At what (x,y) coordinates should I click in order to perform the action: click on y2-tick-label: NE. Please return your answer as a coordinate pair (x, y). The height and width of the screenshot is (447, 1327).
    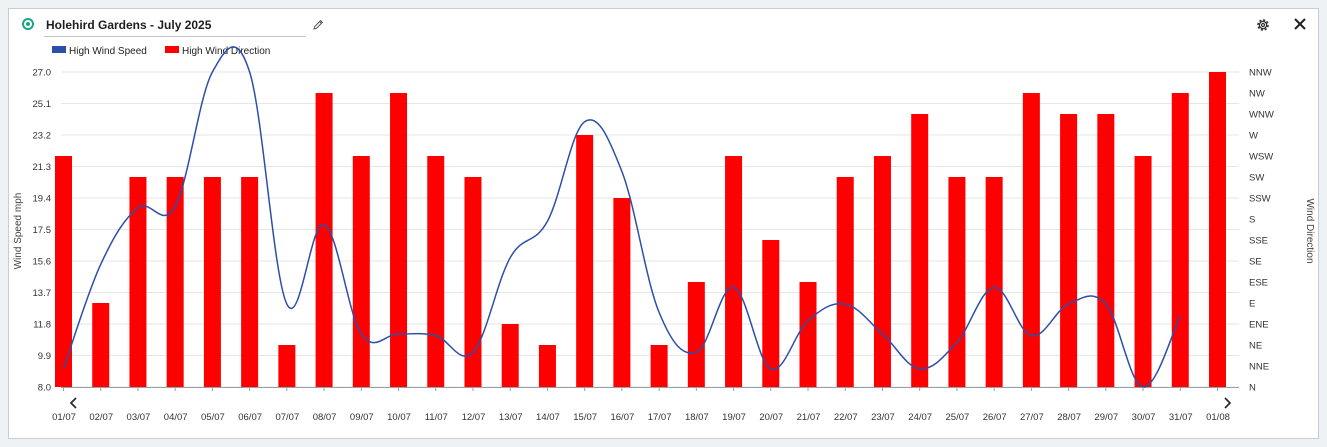
    Looking at the image, I should click on (1255, 346).